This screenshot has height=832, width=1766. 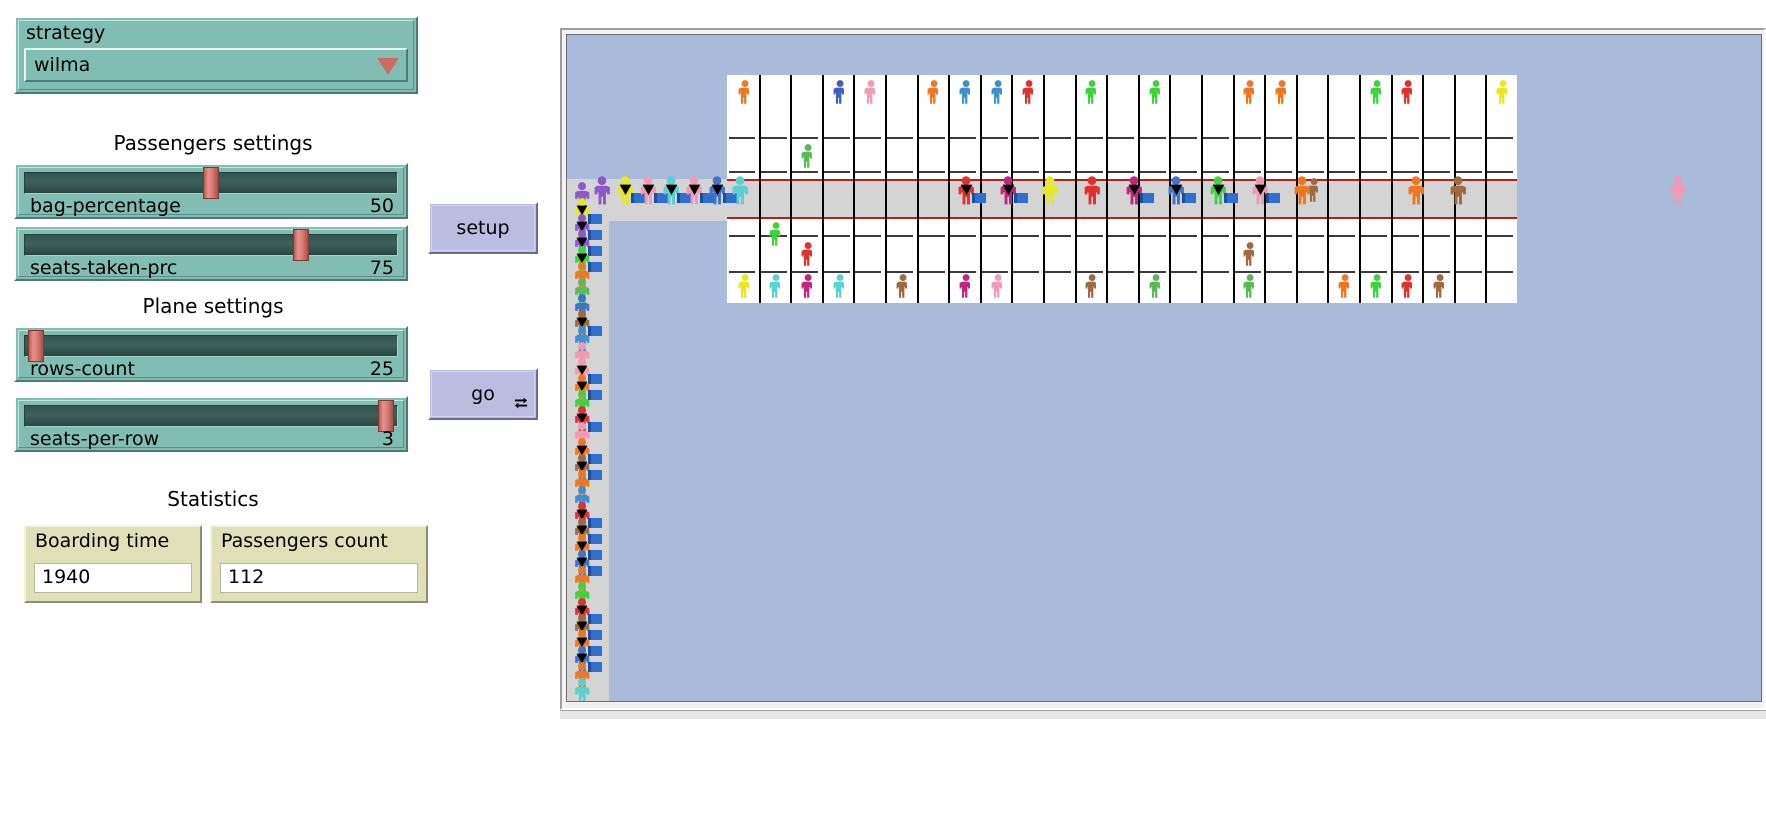 I want to click on monitor-label: Passengers count, so click(x=304, y=541).